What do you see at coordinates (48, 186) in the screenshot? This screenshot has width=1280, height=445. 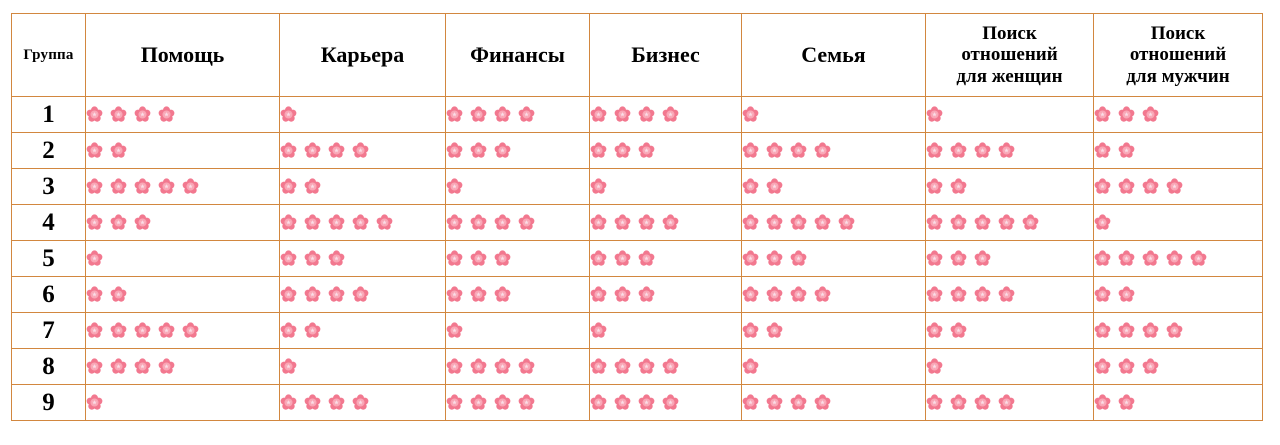 I see `group-number-cell: 3` at bounding box center [48, 186].